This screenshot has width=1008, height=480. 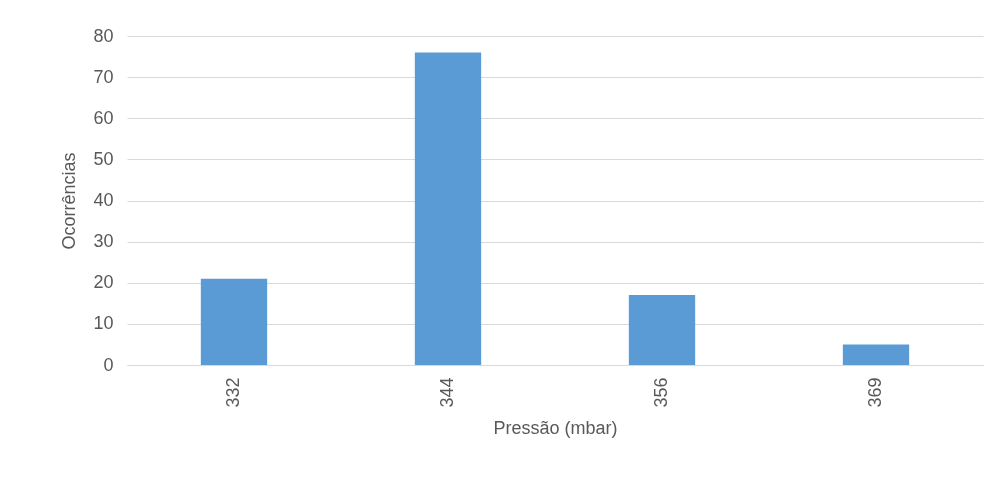 I want to click on x-tick-label: 332, so click(x=233, y=392).